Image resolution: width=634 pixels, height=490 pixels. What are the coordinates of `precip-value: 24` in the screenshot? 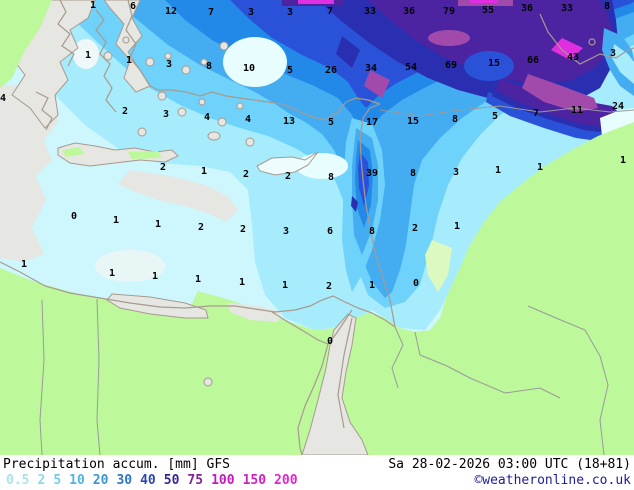 It's located at (618, 106).